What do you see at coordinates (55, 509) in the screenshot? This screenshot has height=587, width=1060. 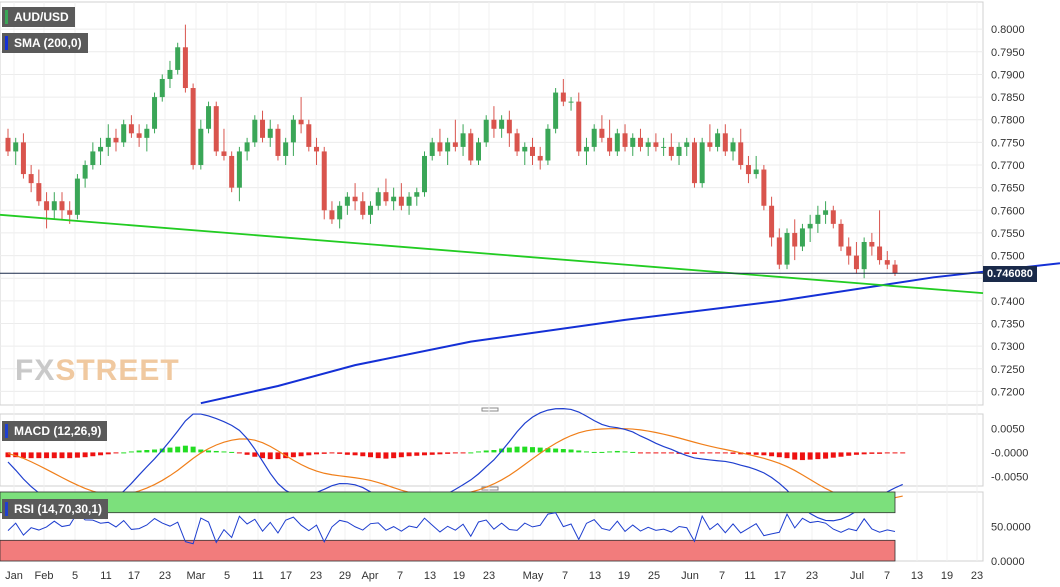 I see `rsi-label: RSI (14,70,30,1)` at bounding box center [55, 509].